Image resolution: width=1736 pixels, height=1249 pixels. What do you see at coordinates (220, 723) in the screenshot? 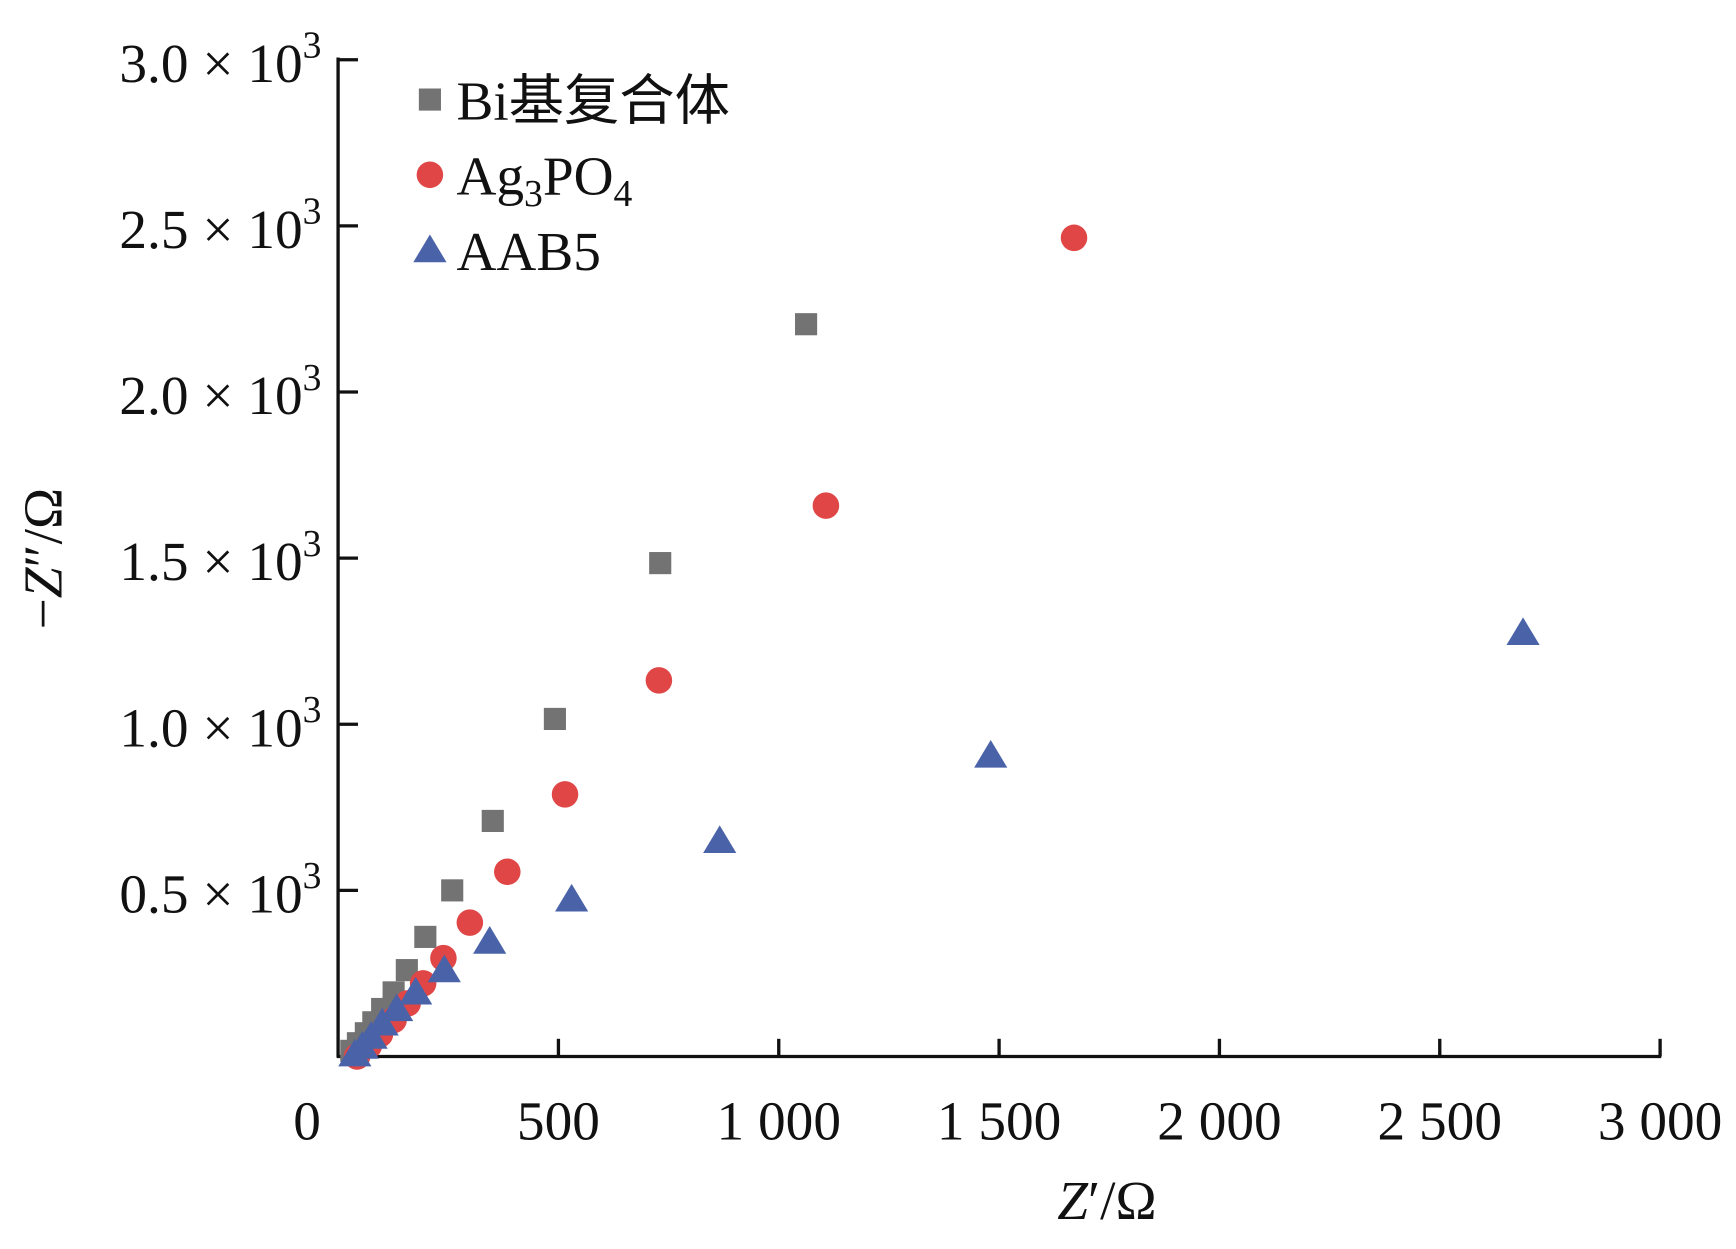
I see `y-tick-label: 1.0 × 10³` at bounding box center [220, 723].